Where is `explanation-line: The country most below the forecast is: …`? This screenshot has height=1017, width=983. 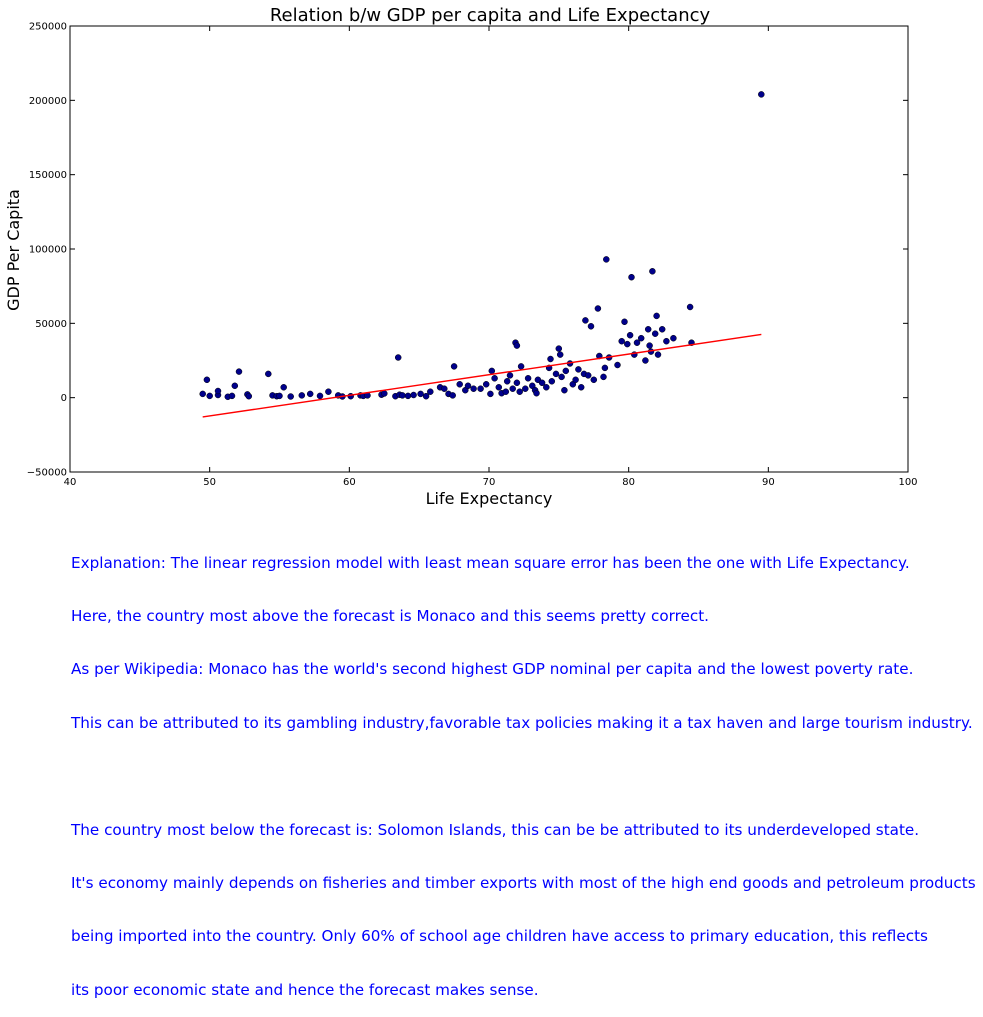 explanation-line: The country most below the forecast is: … is located at coordinates (495, 829).